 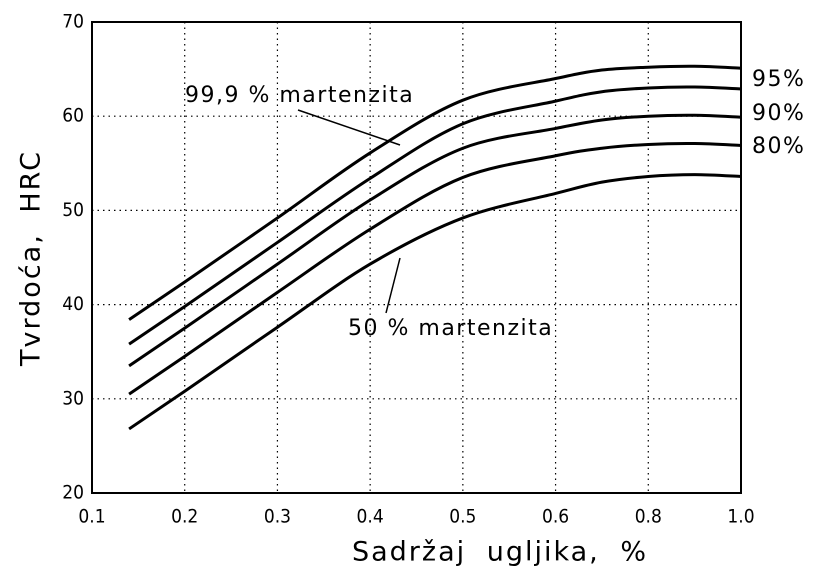 What do you see at coordinates (778, 146) in the screenshot?
I see `series-label: 80%` at bounding box center [778, 146].